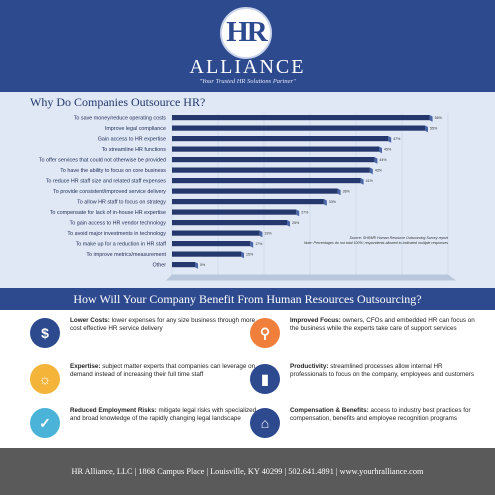 This screenshot has height=495, width=495. I want to click on gift-icon: ⌂, so click(265, 423).